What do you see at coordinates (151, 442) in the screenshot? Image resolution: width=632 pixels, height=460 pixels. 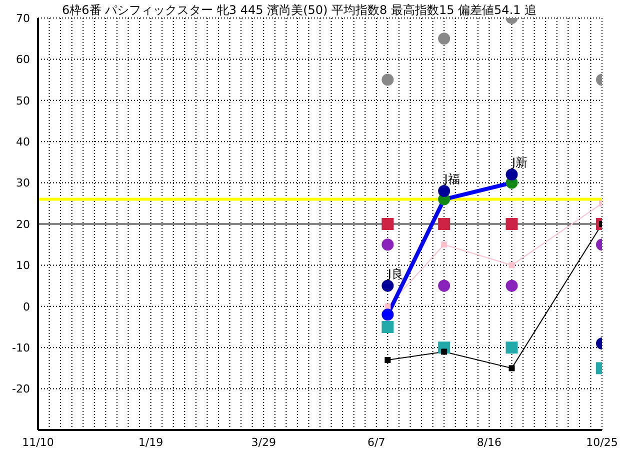 I see `x-tick-label: 1/19` at bounding box center [151, 442].